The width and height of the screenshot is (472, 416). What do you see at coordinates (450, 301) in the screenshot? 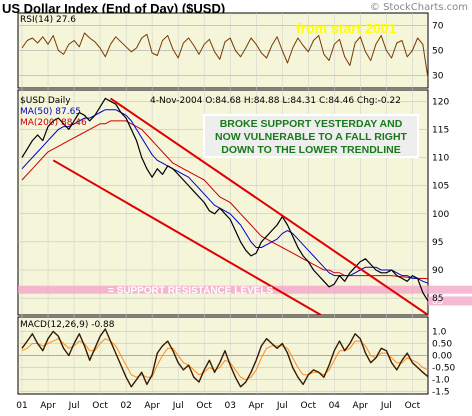
I see `last-price-band` at bounding box center [450, 301].